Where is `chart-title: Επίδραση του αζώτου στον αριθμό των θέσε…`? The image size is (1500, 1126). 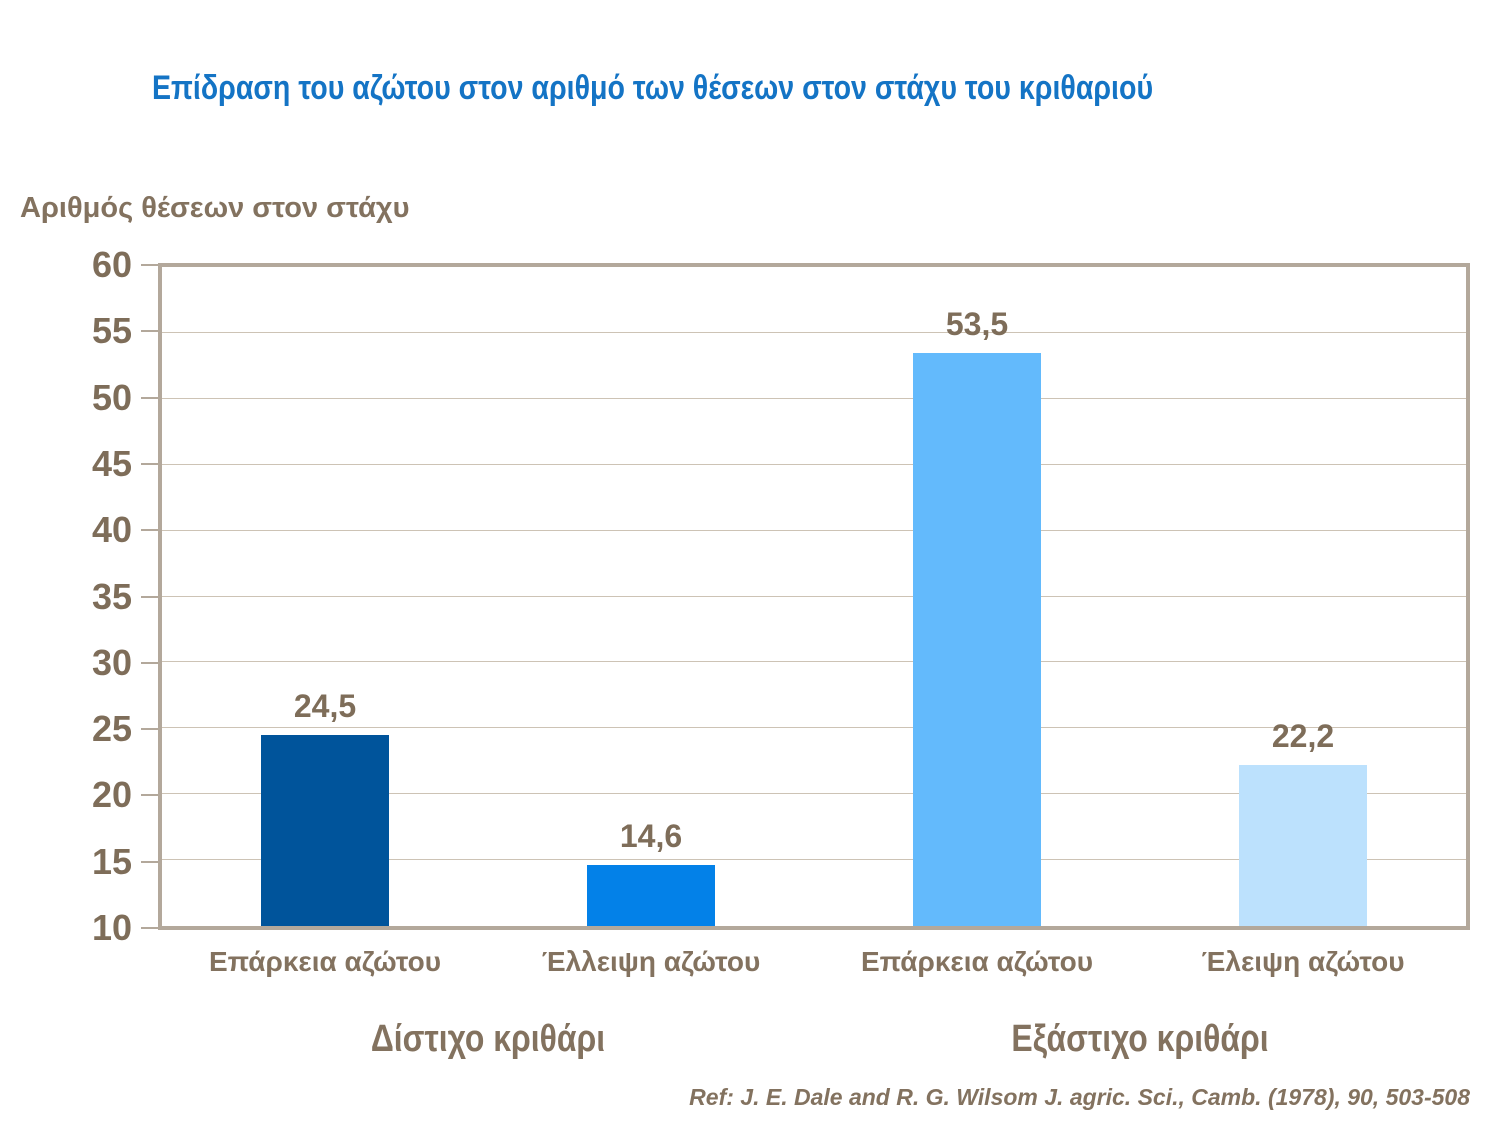
chart-title: Επίδραση του αζώτου στον αριθμό των θέσε… is located at coordinates (653, 88).